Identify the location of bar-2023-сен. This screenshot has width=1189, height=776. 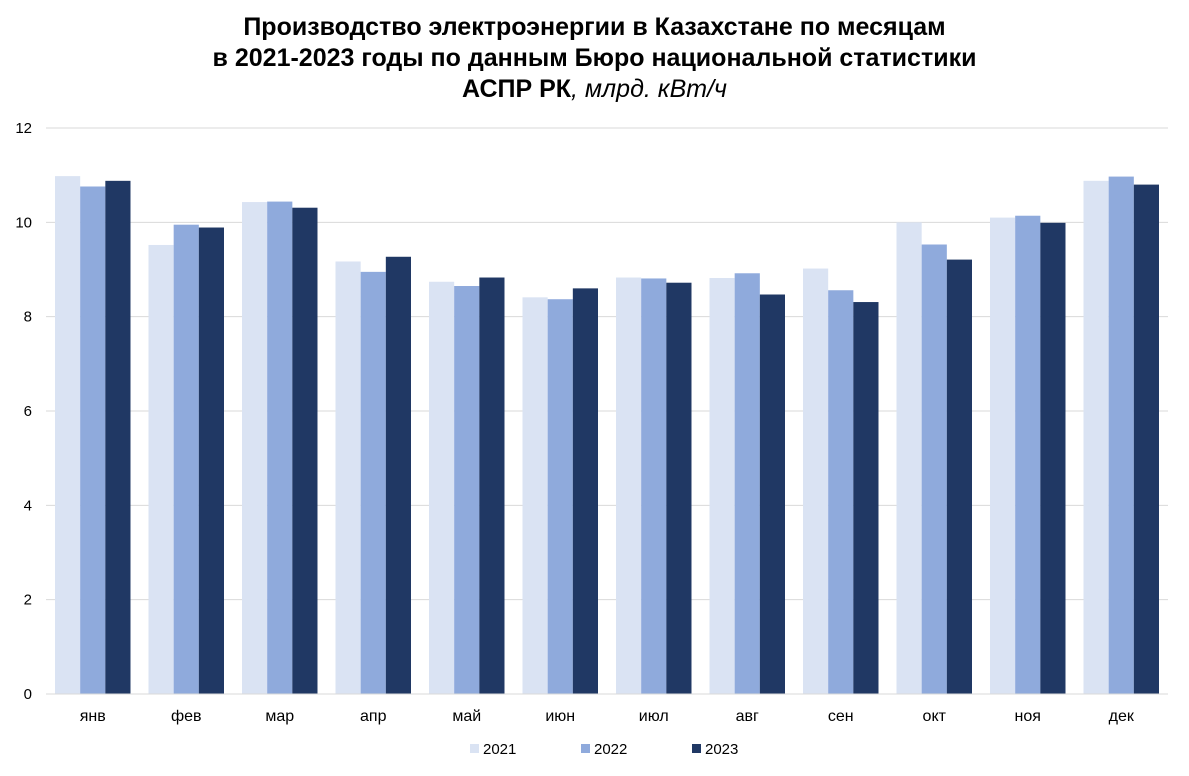
(866, 498).